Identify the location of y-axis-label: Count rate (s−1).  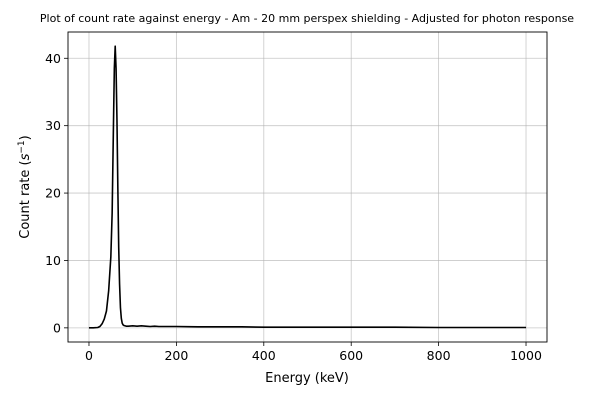
(25, 187).